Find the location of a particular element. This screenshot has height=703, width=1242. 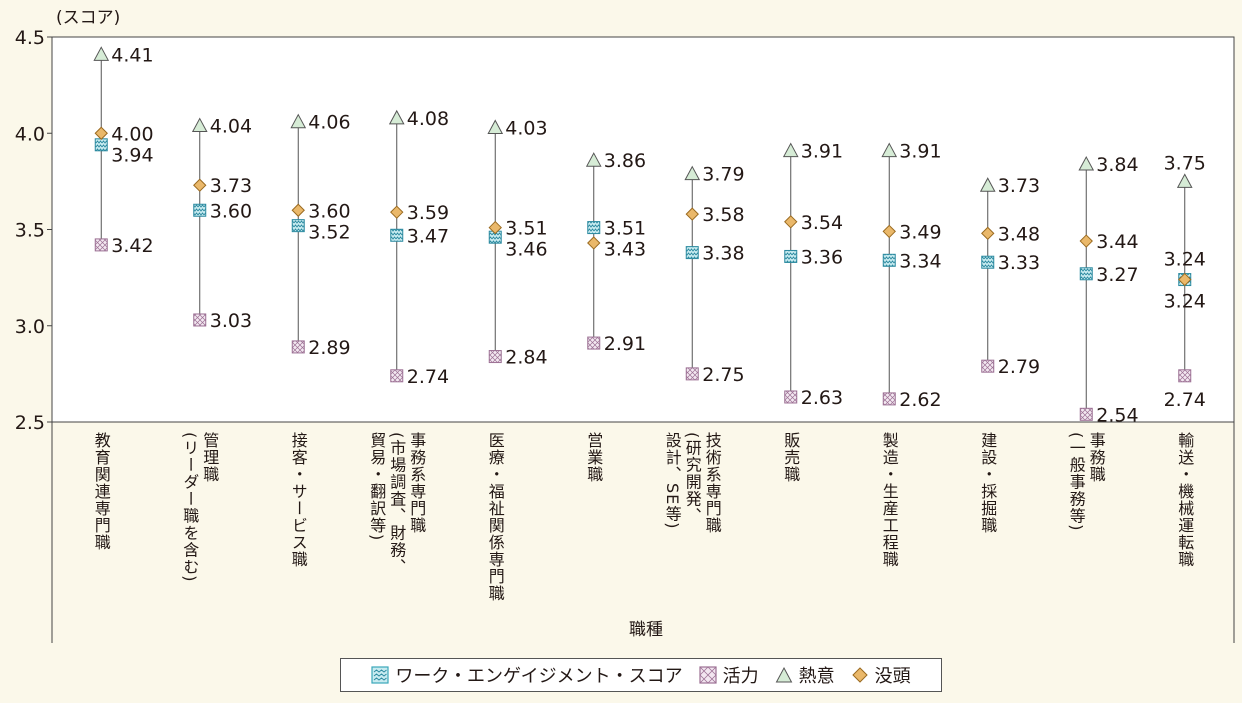

data-label: 3.91 is located at coordinates (822, 152).